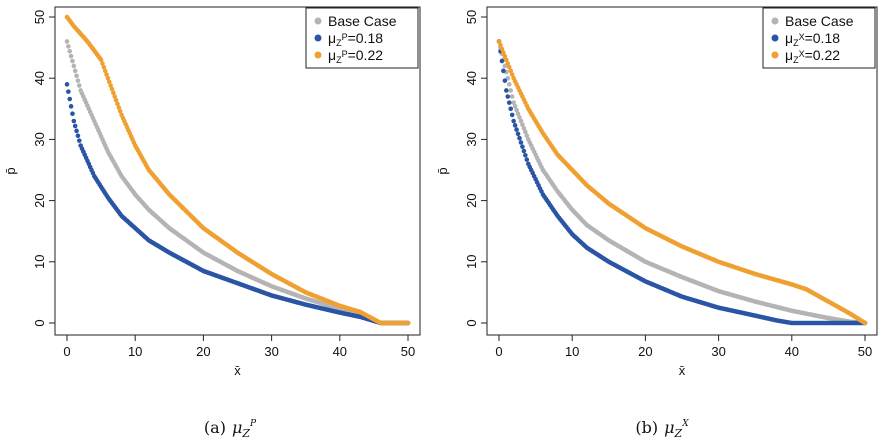 The height and width of the screenshot is (444, 878). What do you see at coordinates (819, 21) in the screenshot?
I see `legend-entry: Base Case` at bounding box center [819, 21].